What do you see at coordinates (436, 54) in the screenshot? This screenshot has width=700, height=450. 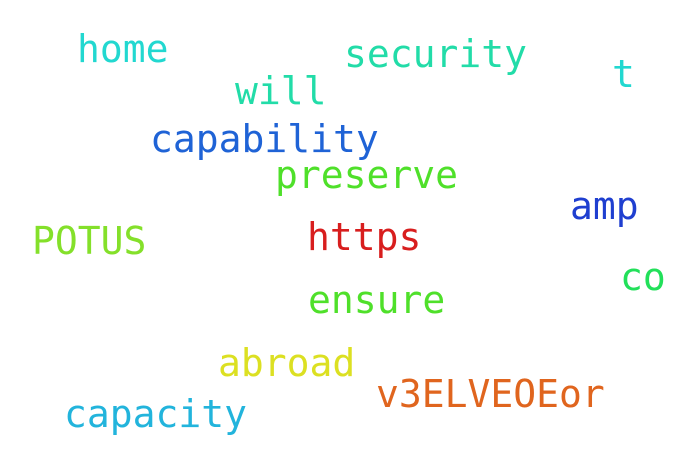 I see `word-security: security` at bounding box center [436, 54].